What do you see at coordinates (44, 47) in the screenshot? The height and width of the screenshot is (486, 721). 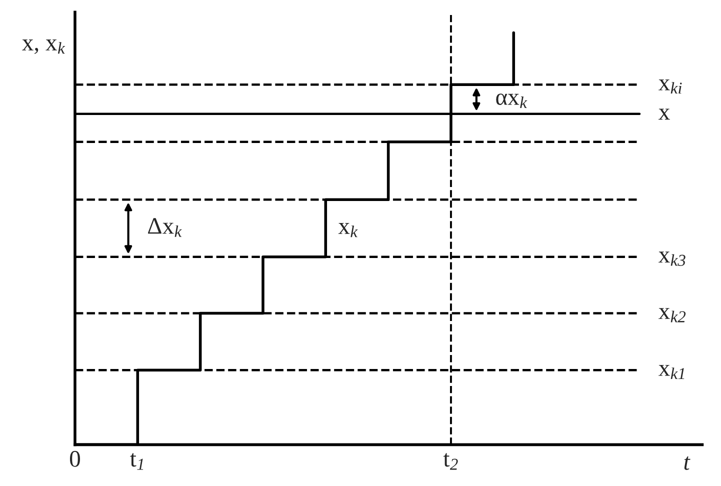 I see `y-axis-title: x, x$_{k}$` at bounding box center [44, 47].